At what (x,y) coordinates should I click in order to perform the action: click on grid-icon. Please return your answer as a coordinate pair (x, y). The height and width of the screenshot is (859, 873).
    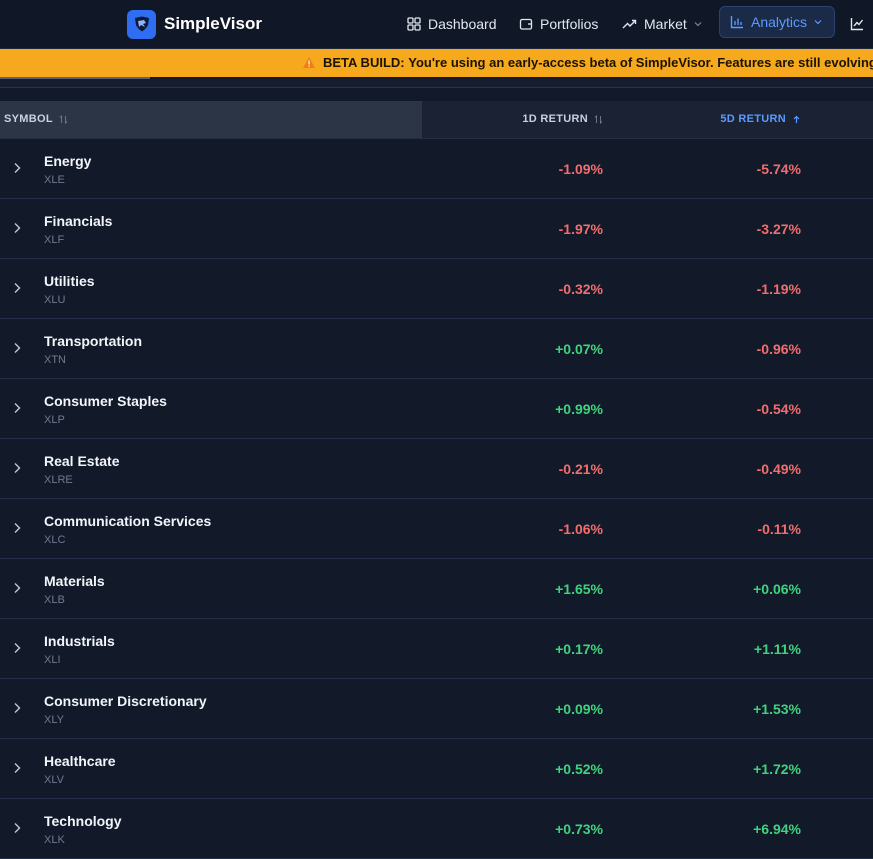
    Looking at the image, I should click on (414, 24).